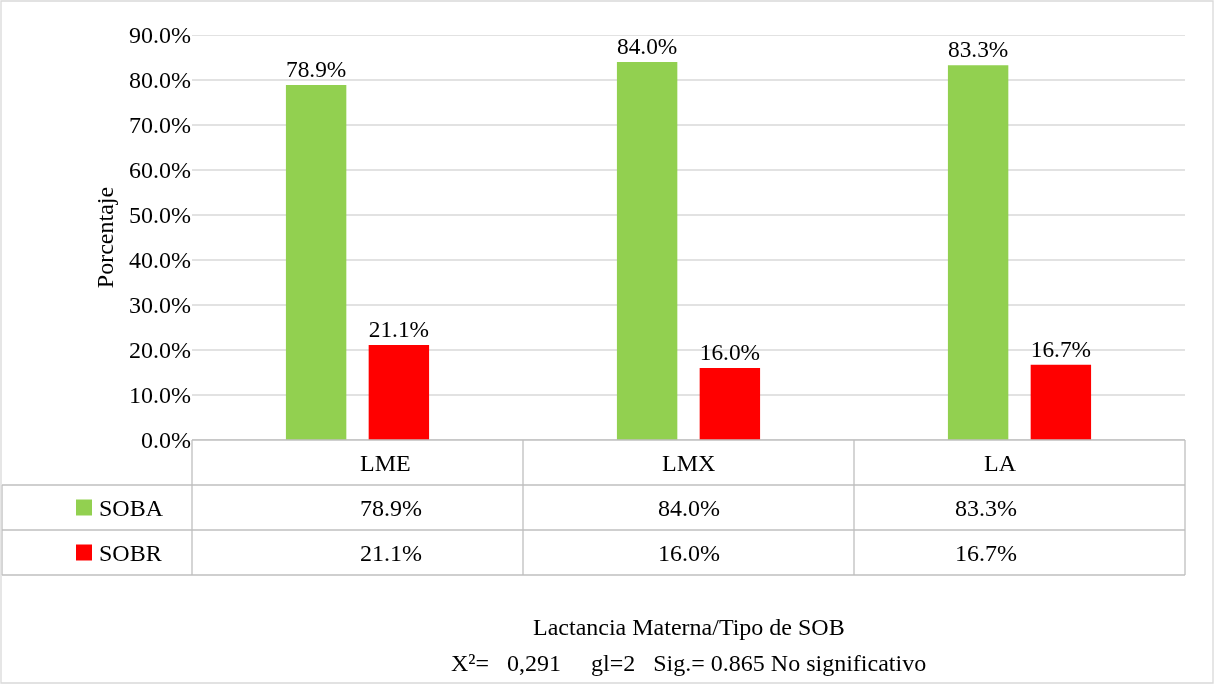 The width and height of the screenshot is (1214, 684). I want to click on text: X²= 0,291 gl=2 Sig.= 0.865 No significativo, so click(689, 663).